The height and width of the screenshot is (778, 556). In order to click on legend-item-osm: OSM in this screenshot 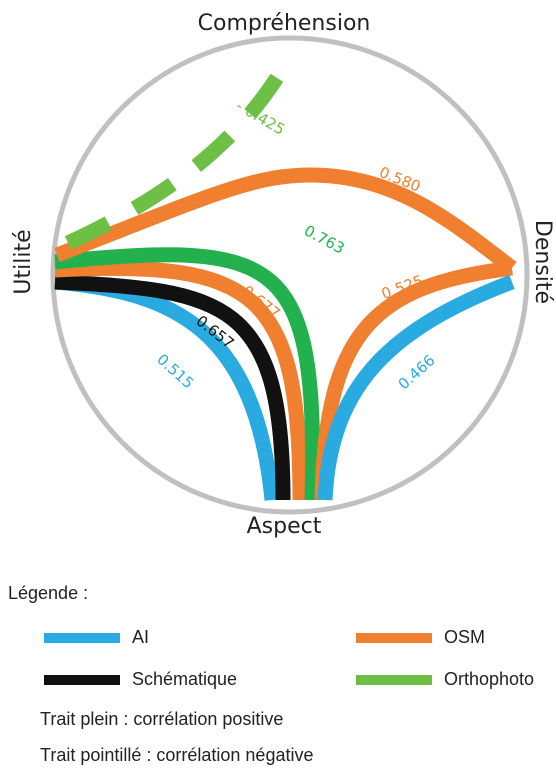, I will do `click(420, 637)`.